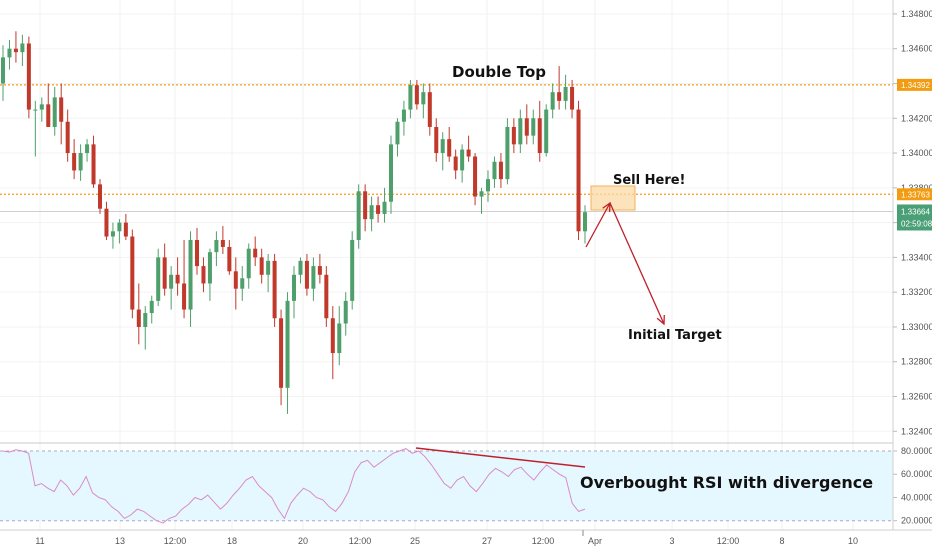 The height and width of the screenshot is (550, 932). Describe the element at coordinates (916, 257) in the screenshot. I see `price-tick-label: 1.33400` at that location.